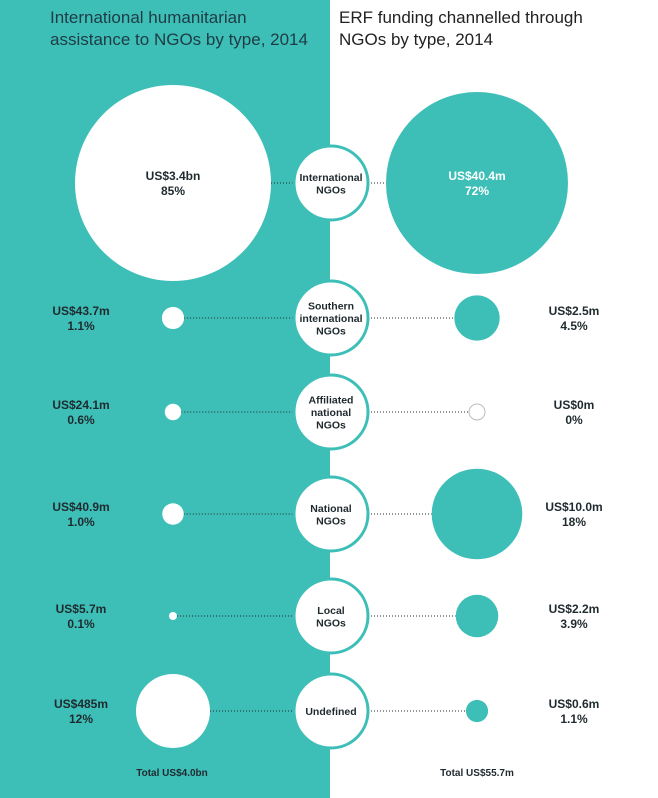 Image resolution: width=658 pixels, height=798 pixels. What do you see at coordinates (81, 609) in the screenshot?
I see `left-value-label: US$5.7m` at bounding box center [81, 609].